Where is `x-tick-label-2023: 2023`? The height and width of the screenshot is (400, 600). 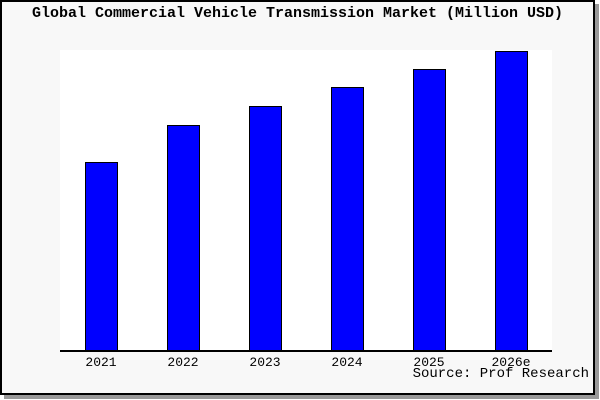 x-tick-label-2023: 2023 is located at coordinates (265, 362).